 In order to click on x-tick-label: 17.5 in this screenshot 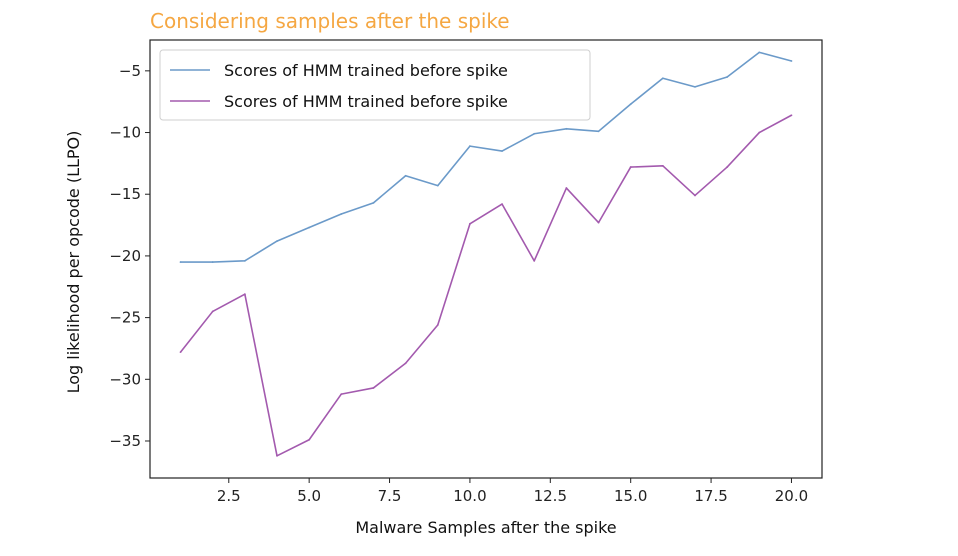, I will do `click(710, 496)`.